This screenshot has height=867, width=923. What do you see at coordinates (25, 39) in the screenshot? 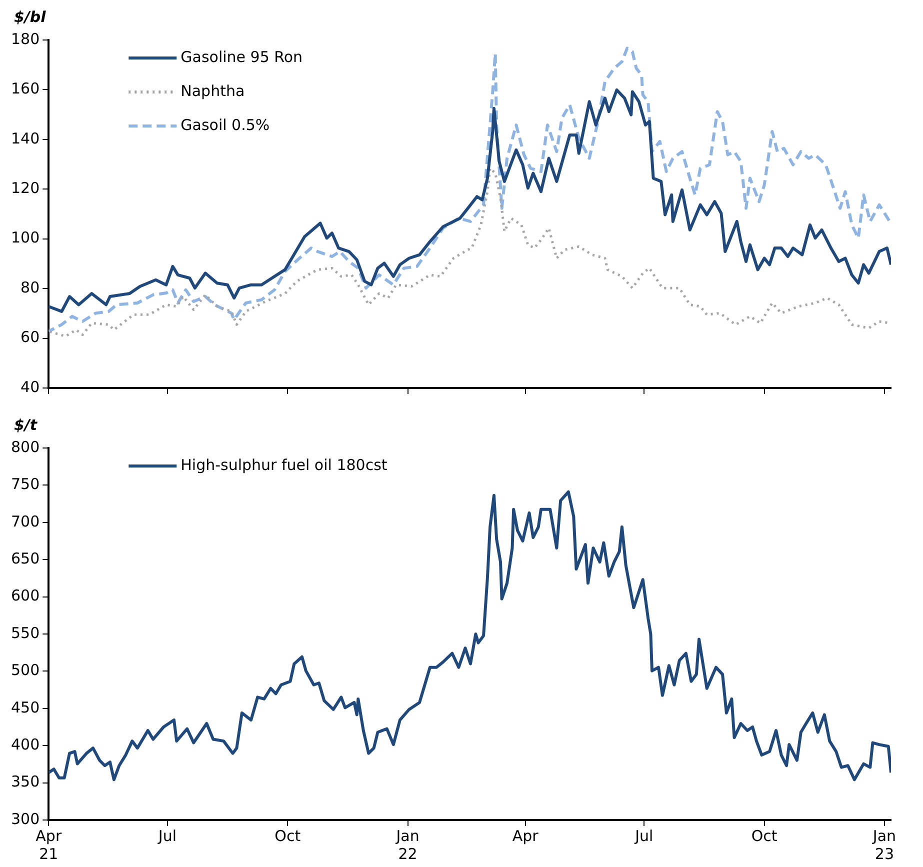
I see `y-tick-label: 180` at bounding box center [25, 39].